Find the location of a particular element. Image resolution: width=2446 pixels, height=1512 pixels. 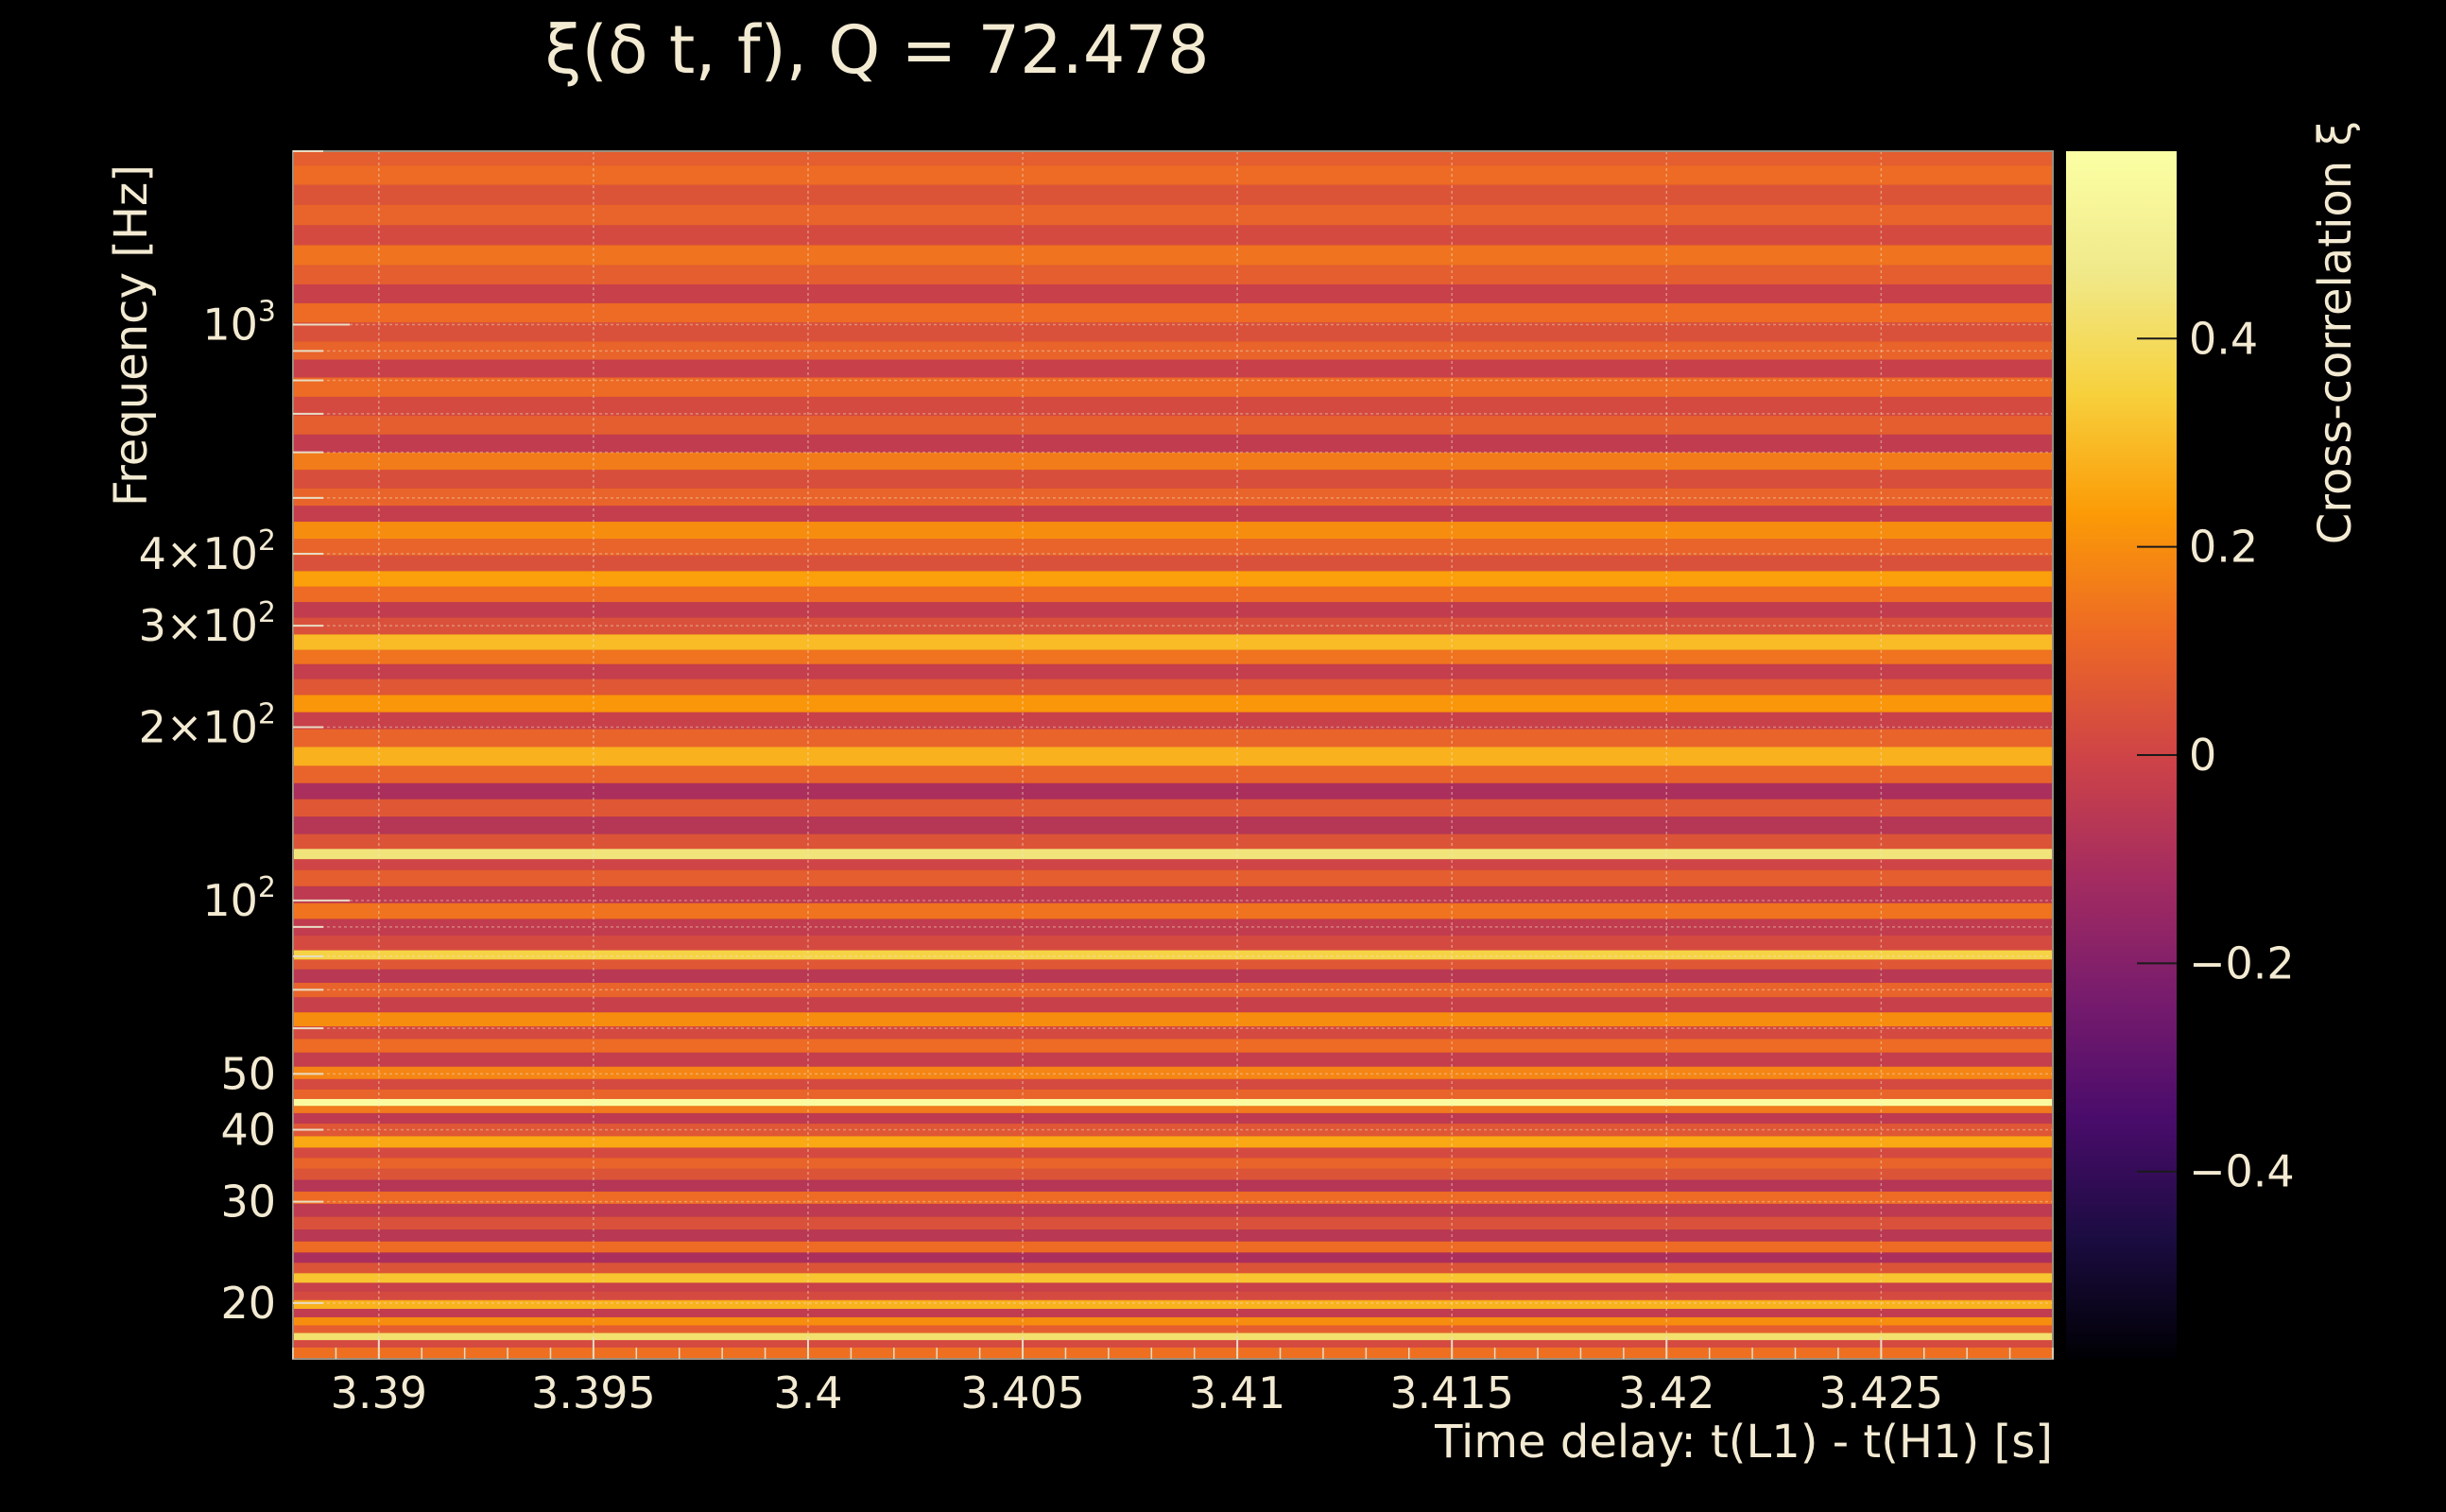

x-tick-label: 3.39 is located at coordinates (379, 1392).